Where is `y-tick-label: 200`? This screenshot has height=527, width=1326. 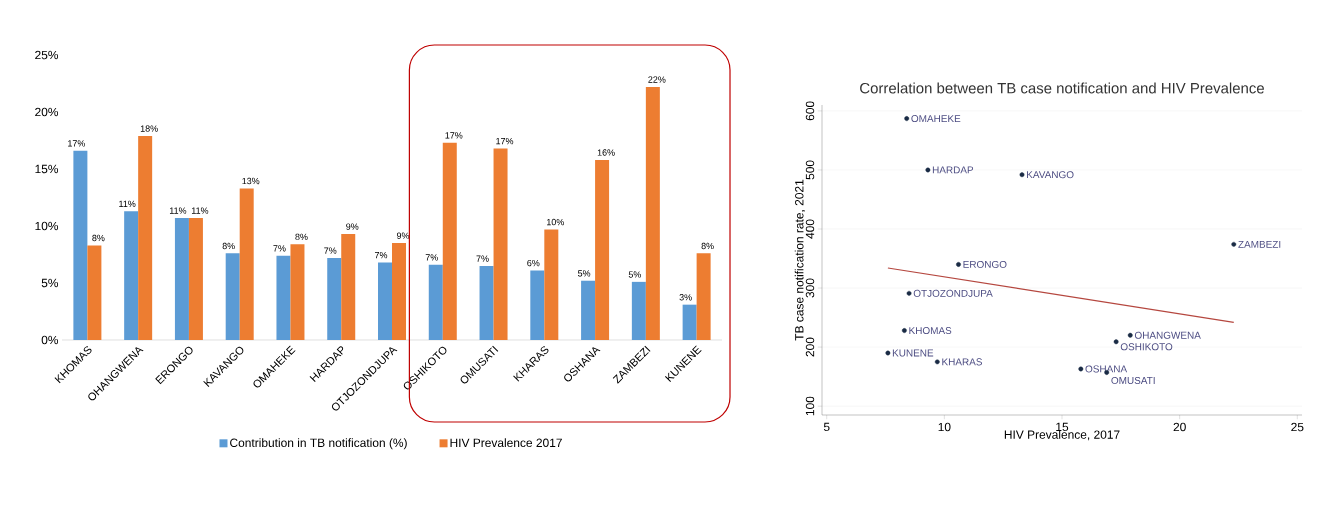
y-tick-label: 200 is located at coordinates (810, 347).